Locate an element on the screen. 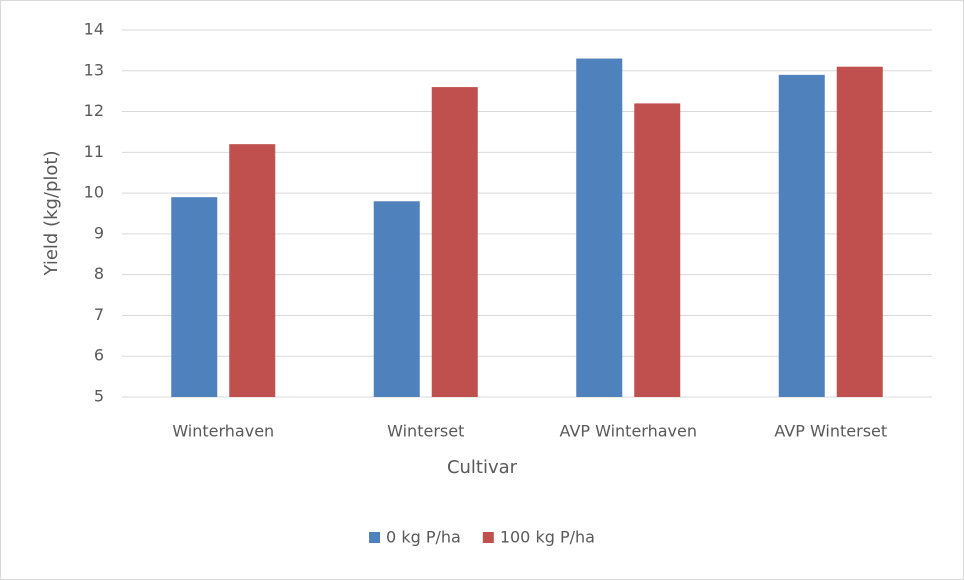 This screenshot has width=964, height=580. y-tick-label: 6 is located at coordinates (99, 355).